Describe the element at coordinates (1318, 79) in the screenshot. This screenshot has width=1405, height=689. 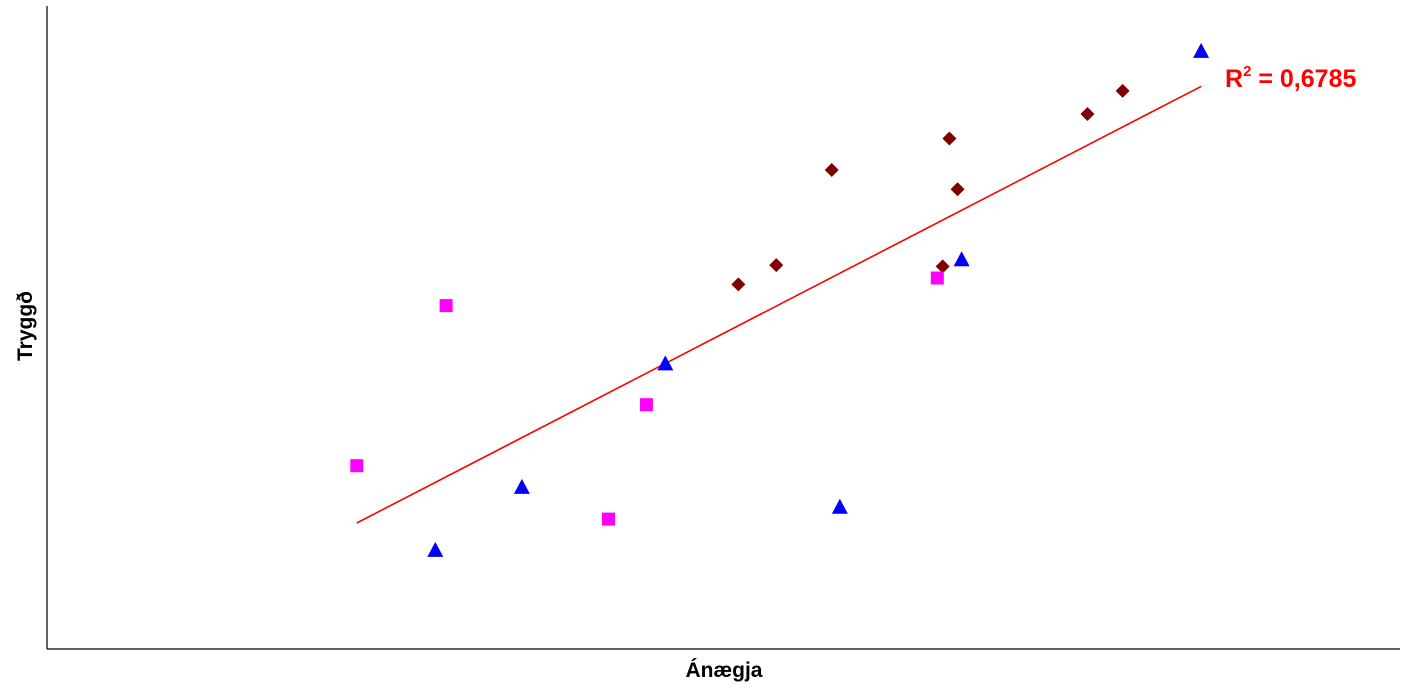
I see `r-squared-number: 0,6785` at that location.